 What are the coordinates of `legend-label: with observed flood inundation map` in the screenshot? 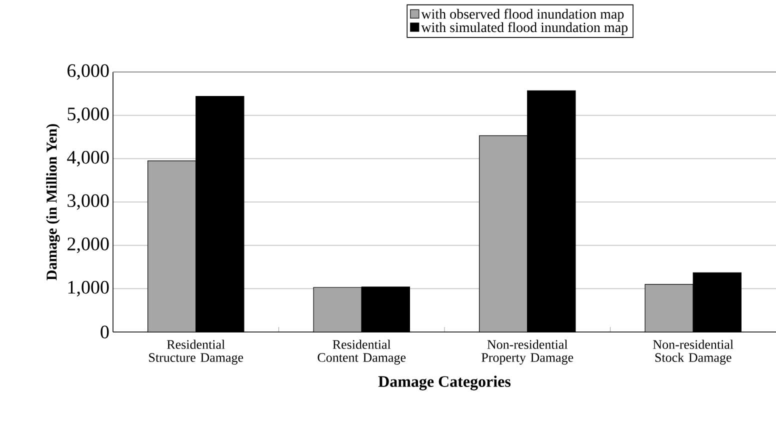 It's located at (522, 15).